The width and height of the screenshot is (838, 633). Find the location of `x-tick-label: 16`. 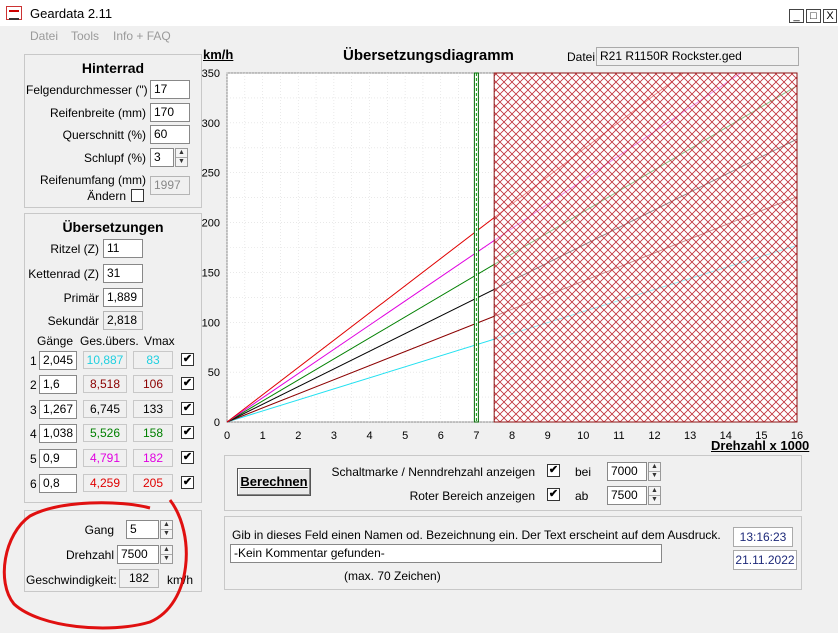

x-tick-label: 16 is located at coordinates (797, 436).